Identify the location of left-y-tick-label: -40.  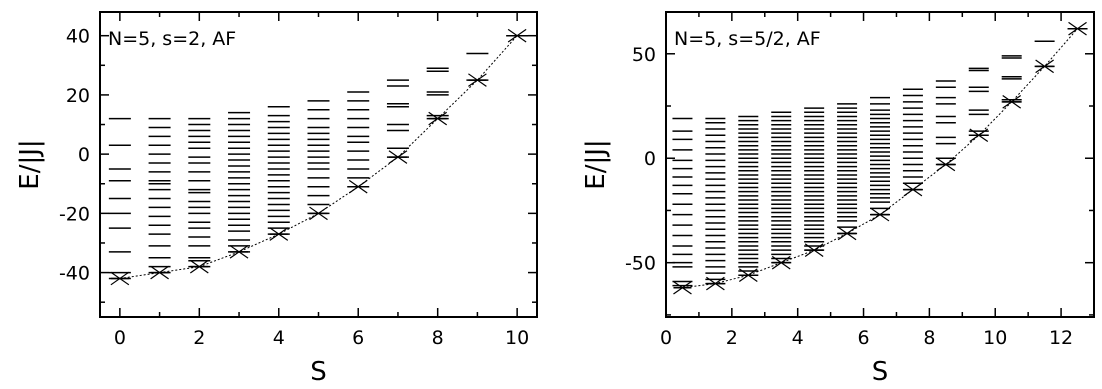
(74, 274).